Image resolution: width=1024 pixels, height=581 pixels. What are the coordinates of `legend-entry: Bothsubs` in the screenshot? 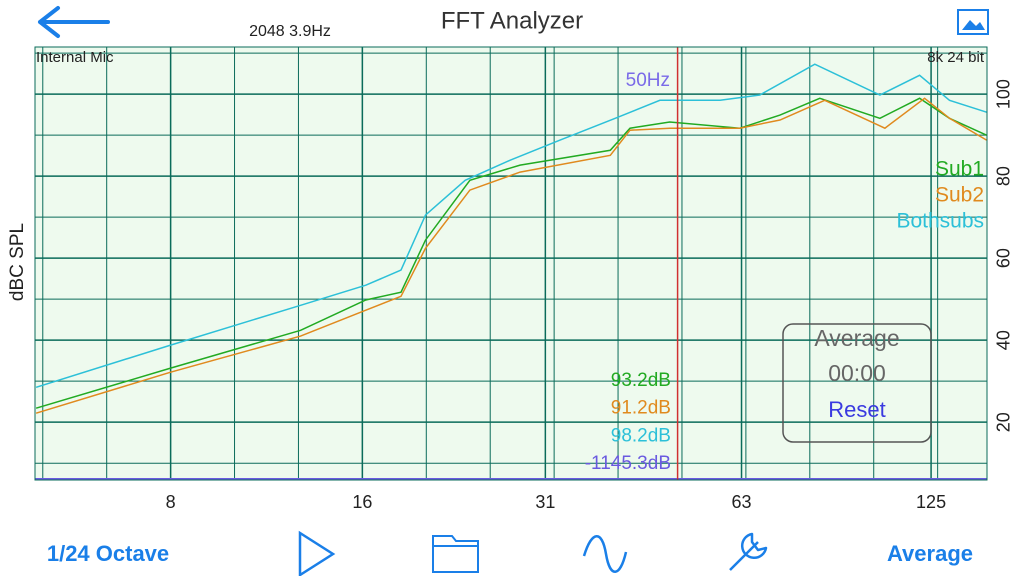 It's located at (940, 221).